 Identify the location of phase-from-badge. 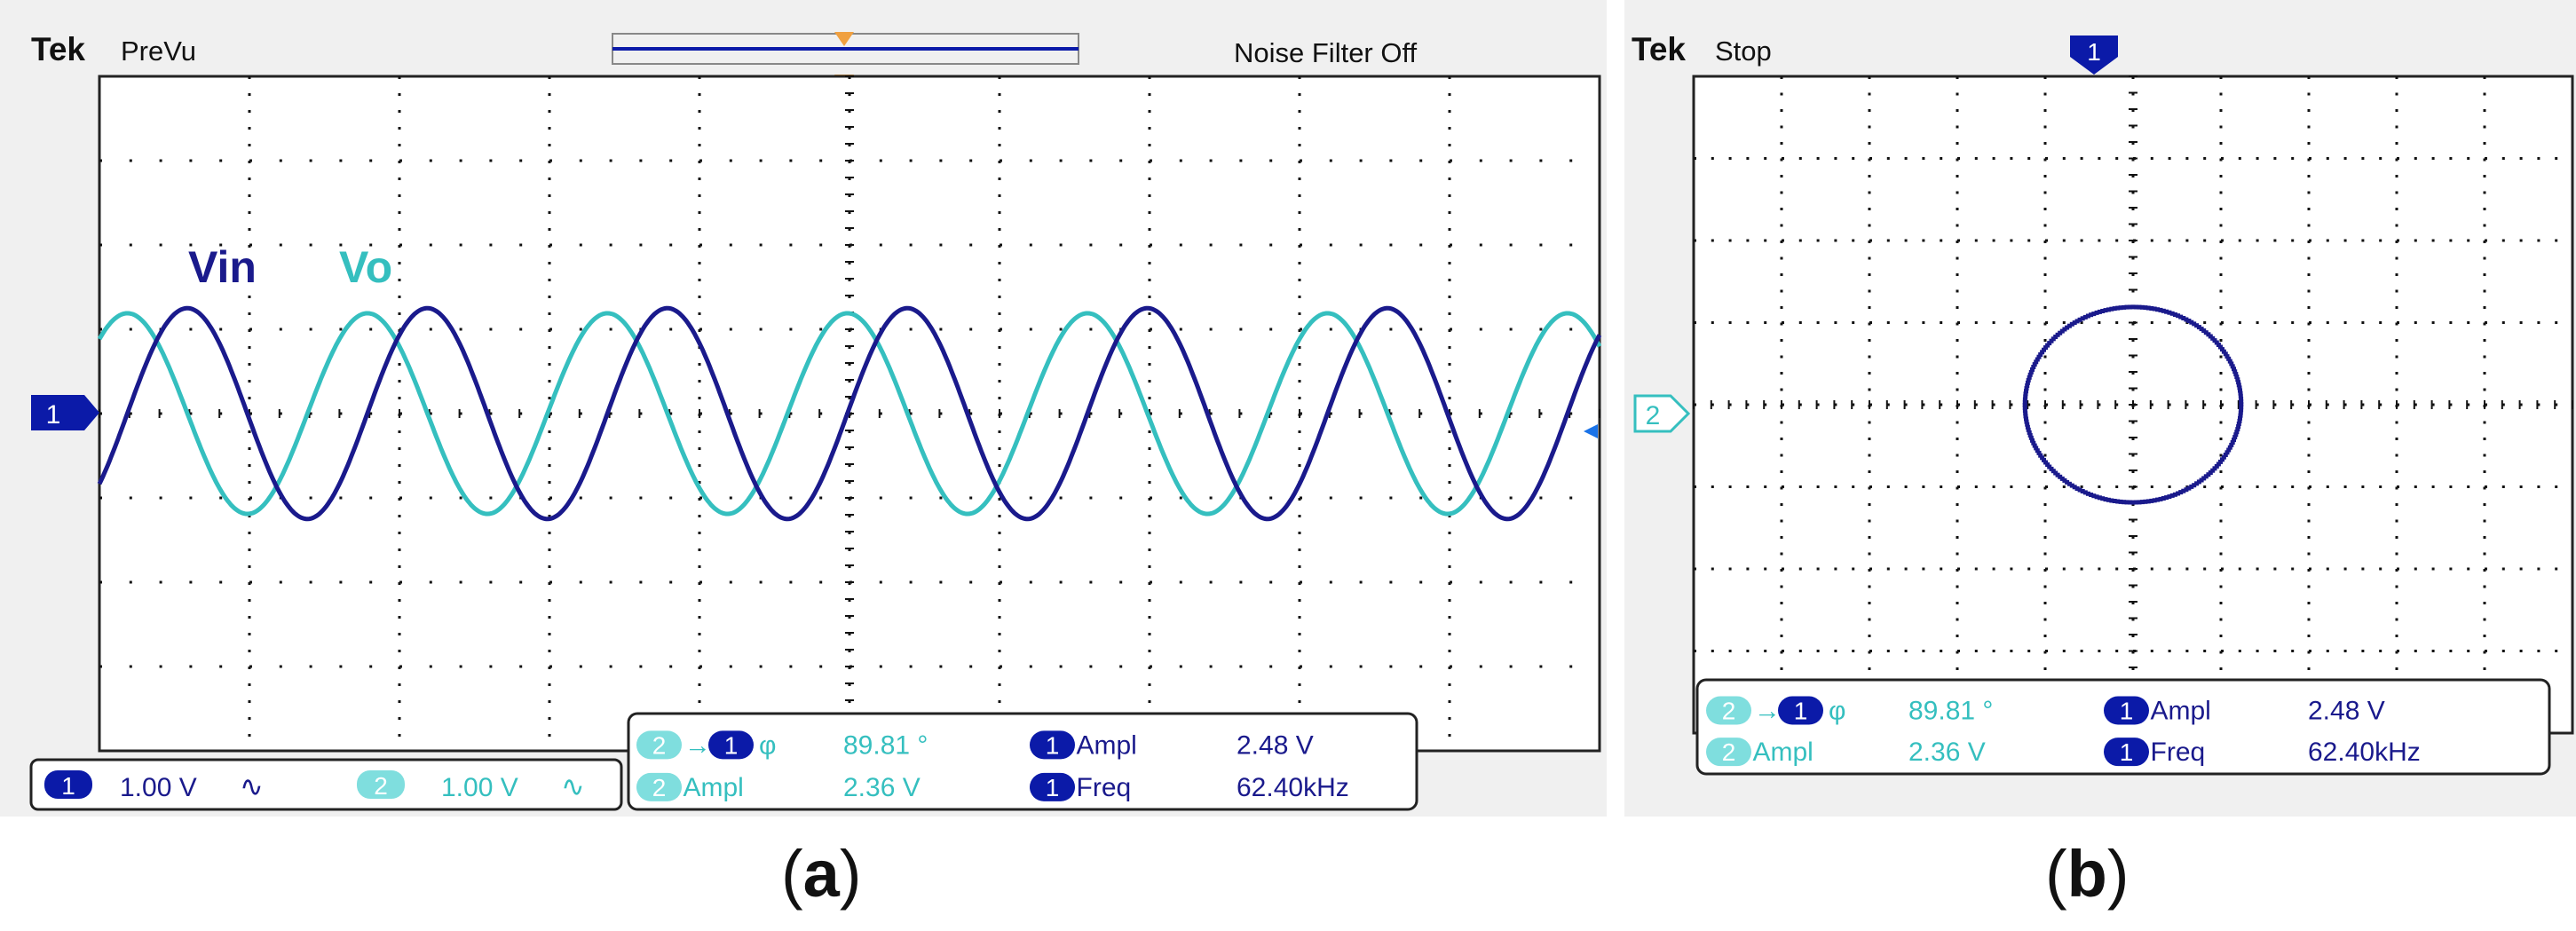
(659, 745).